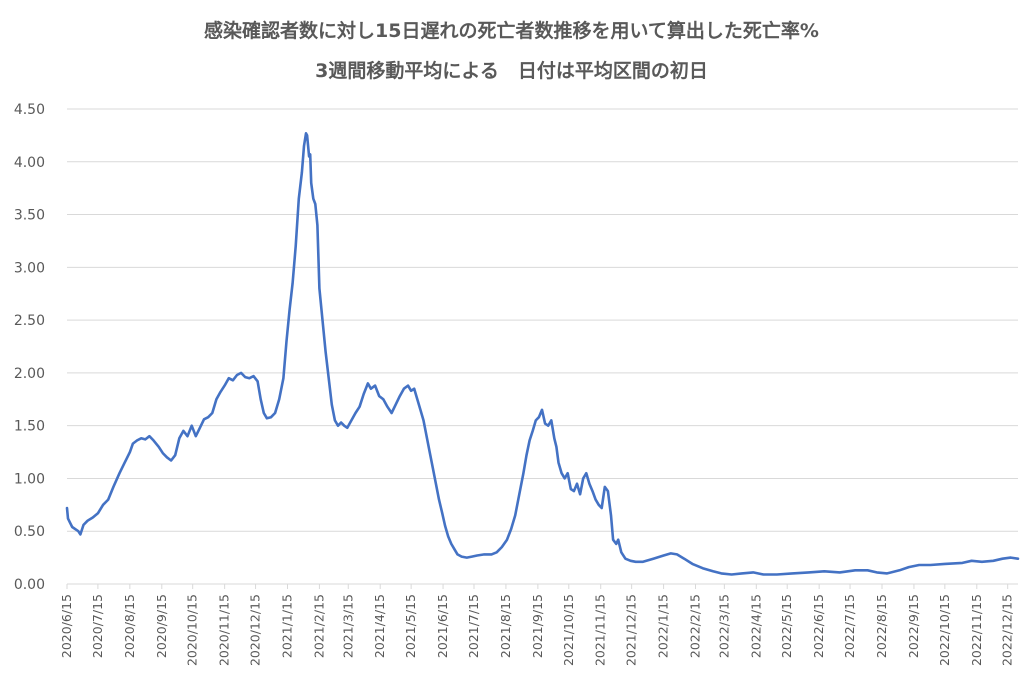  Describe the element at coordinates (379, 626) in the screenshot. I see `x-tick-label: 2021/4/15` at that location.